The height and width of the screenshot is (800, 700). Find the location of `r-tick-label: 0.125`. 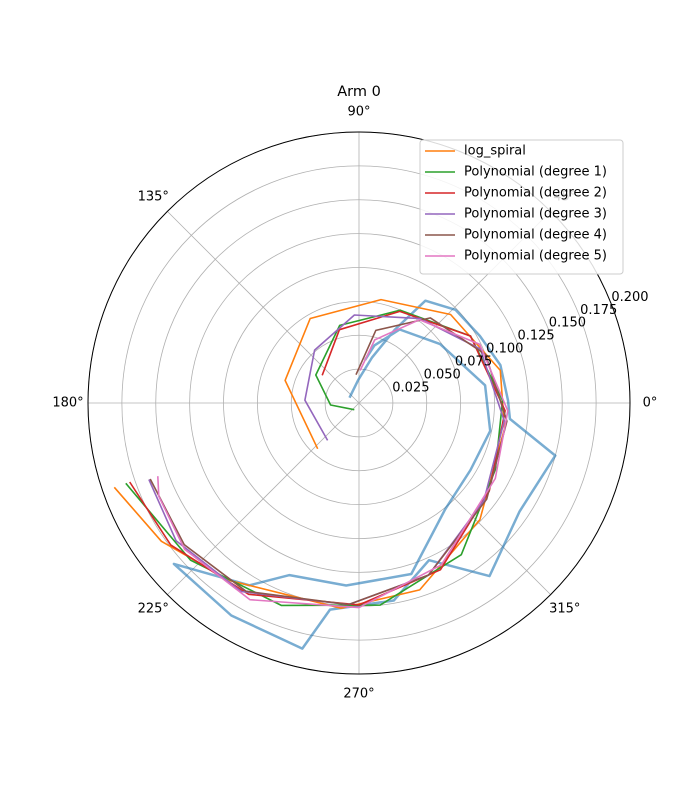

r-tick-label: 0.125 is located at coordinates (535, 336).